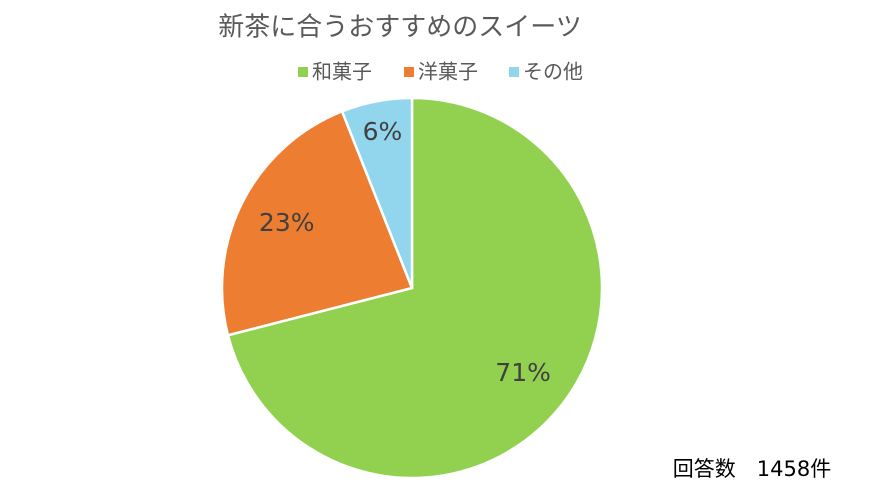 The image size is (886, 500). What do you see at coordinates (752, 469) in the screenshot?
I see `annotation: 回答数 1458件` at bounding box center [752, 469].